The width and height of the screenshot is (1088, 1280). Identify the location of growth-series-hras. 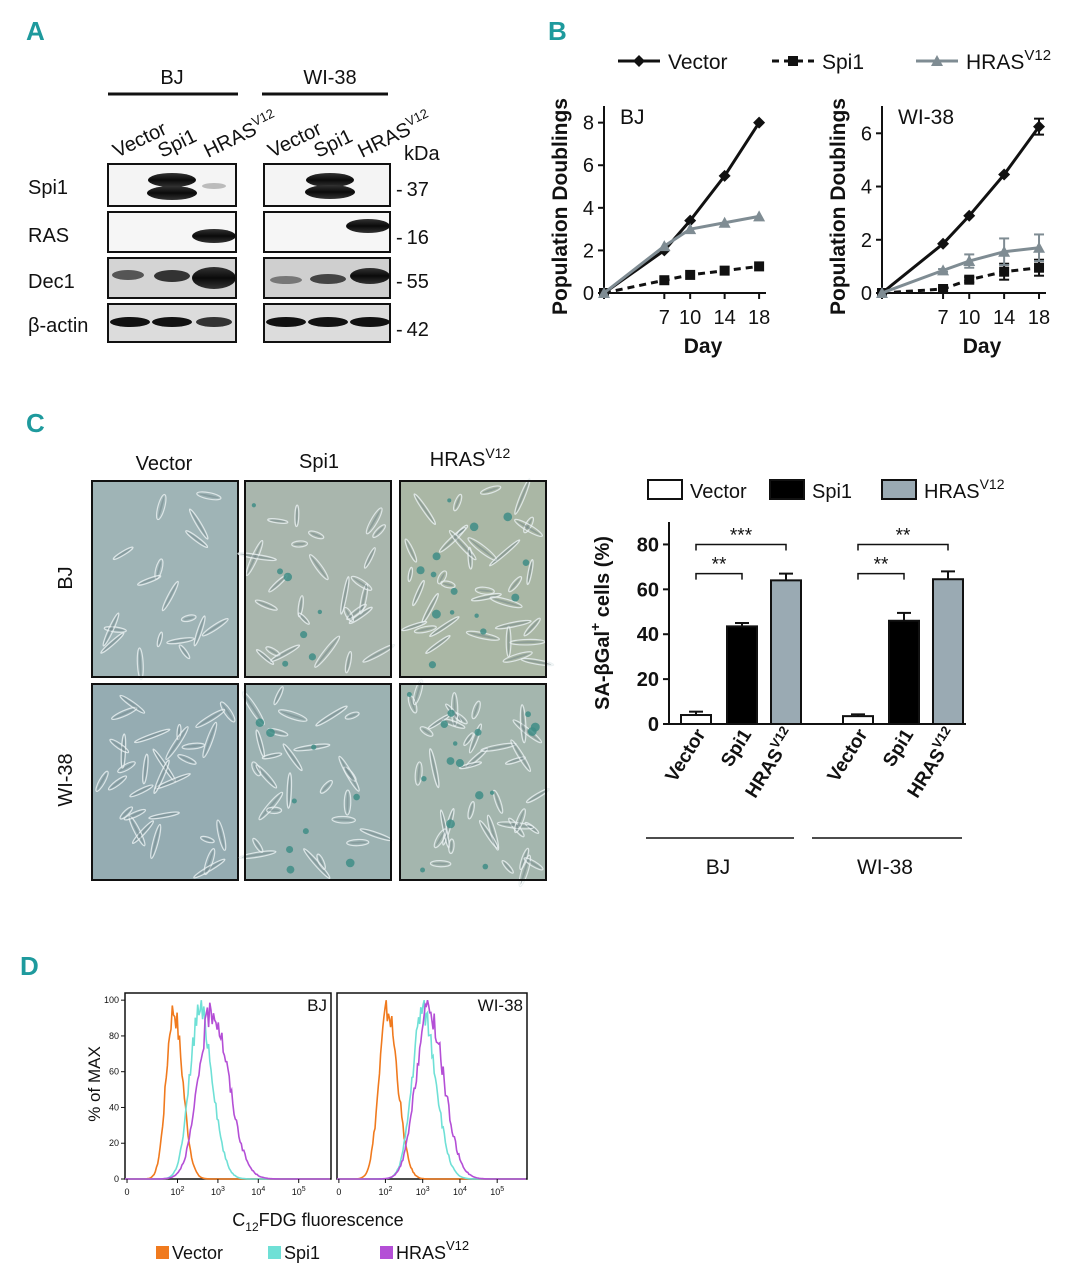
(681, 254).